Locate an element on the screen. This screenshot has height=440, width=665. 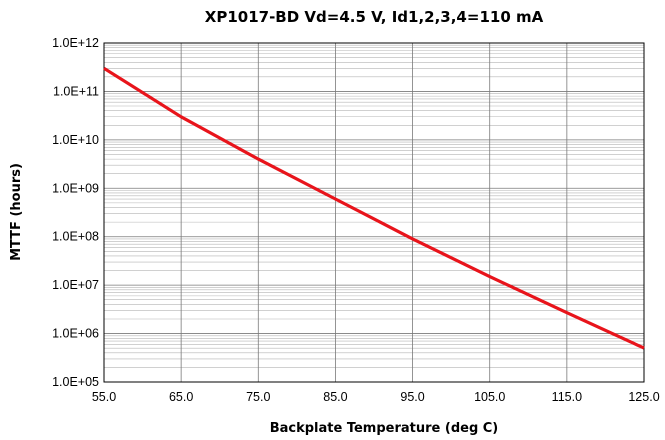
x-tick-label: 75.0 is located at coordinates (258, 397).